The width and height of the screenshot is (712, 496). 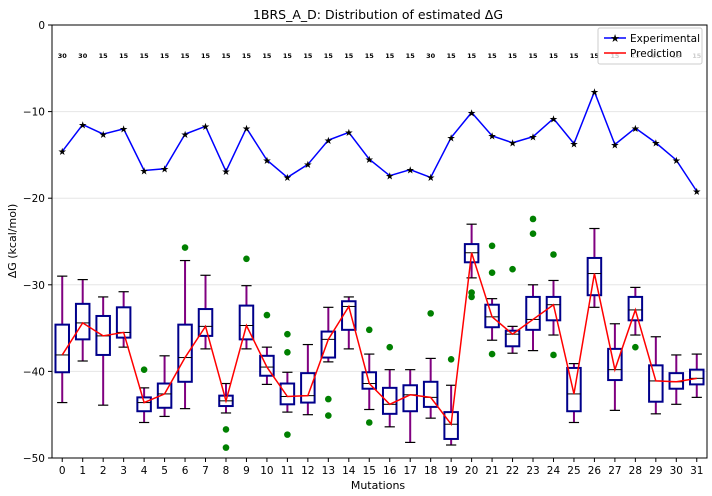 What do you see at coordinates (328, 471) in the screenshot?
I see `x-tick-label: 13` at bounding box center [328, 471].